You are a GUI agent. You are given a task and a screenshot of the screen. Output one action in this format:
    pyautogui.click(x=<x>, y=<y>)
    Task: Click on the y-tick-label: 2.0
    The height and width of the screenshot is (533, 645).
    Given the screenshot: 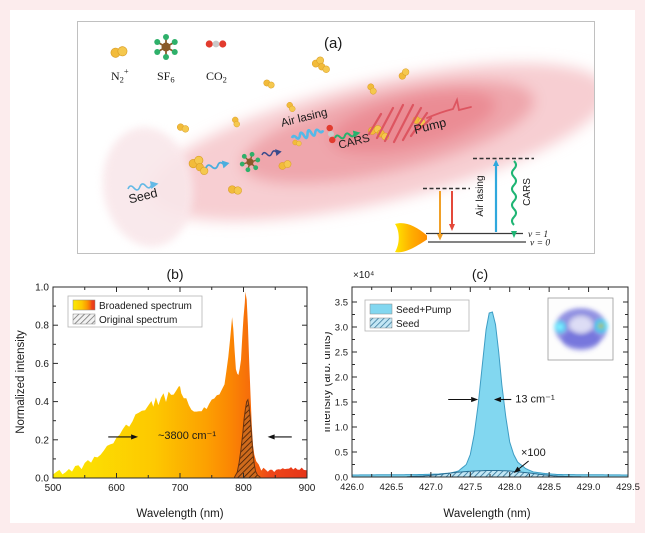 What is the action you would take?
    pyautogui.click(x=341, y=378)
    